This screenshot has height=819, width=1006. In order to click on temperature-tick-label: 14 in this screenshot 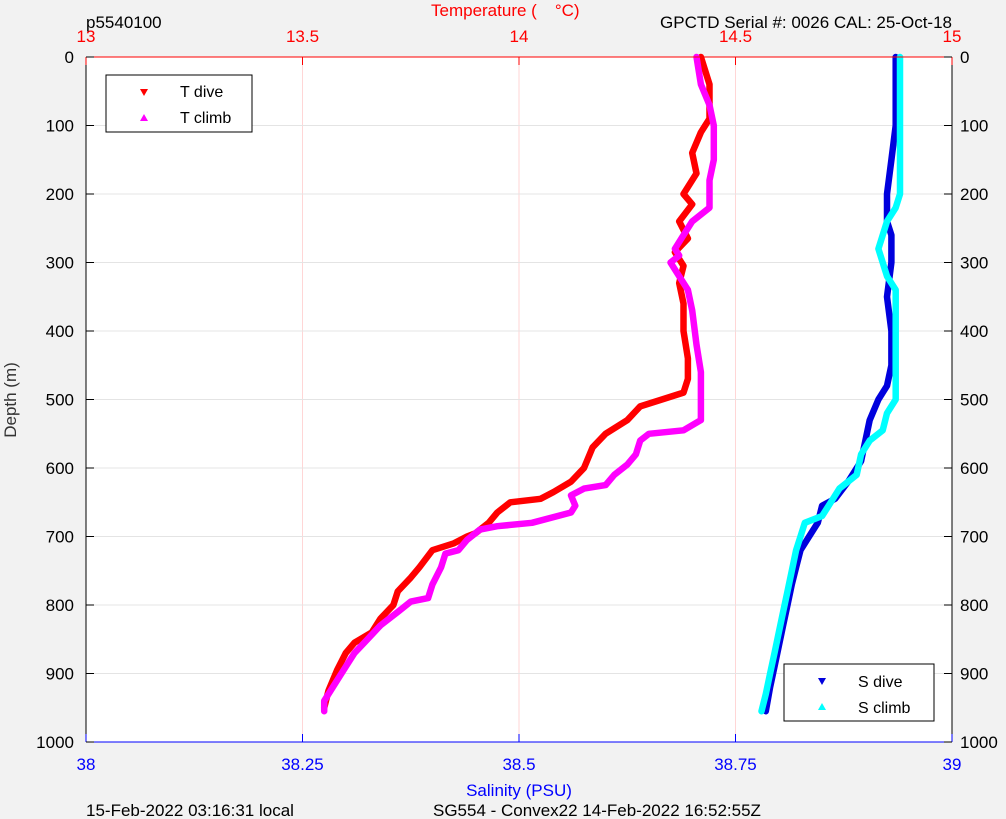, I will do `click(519, 36)`.